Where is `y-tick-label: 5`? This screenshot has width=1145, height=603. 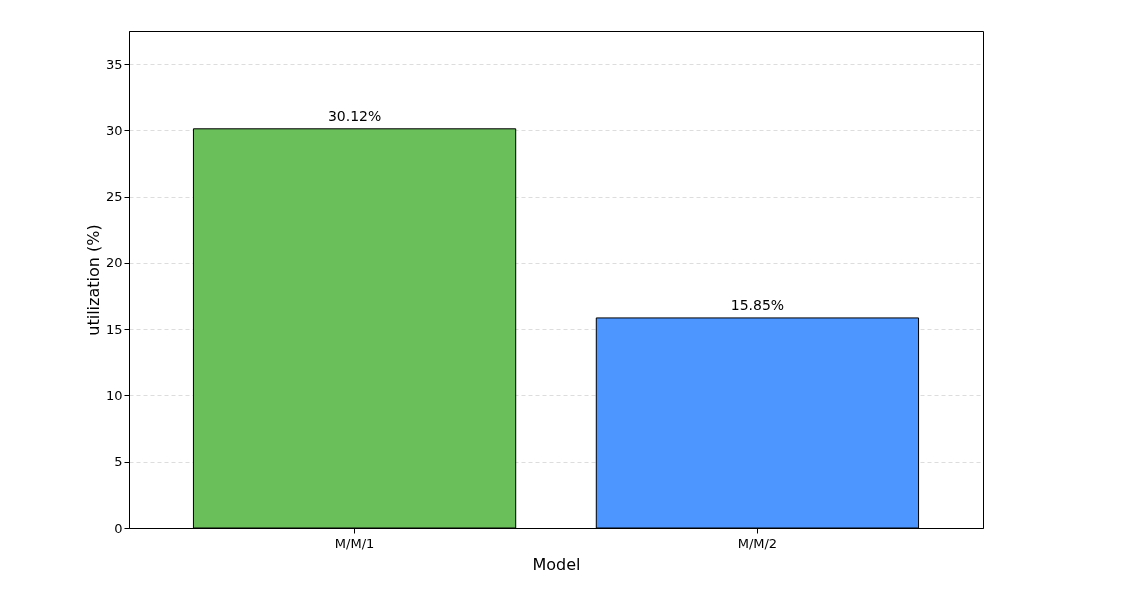
y-tick-label: 5 is located at coordinates (118, 462).